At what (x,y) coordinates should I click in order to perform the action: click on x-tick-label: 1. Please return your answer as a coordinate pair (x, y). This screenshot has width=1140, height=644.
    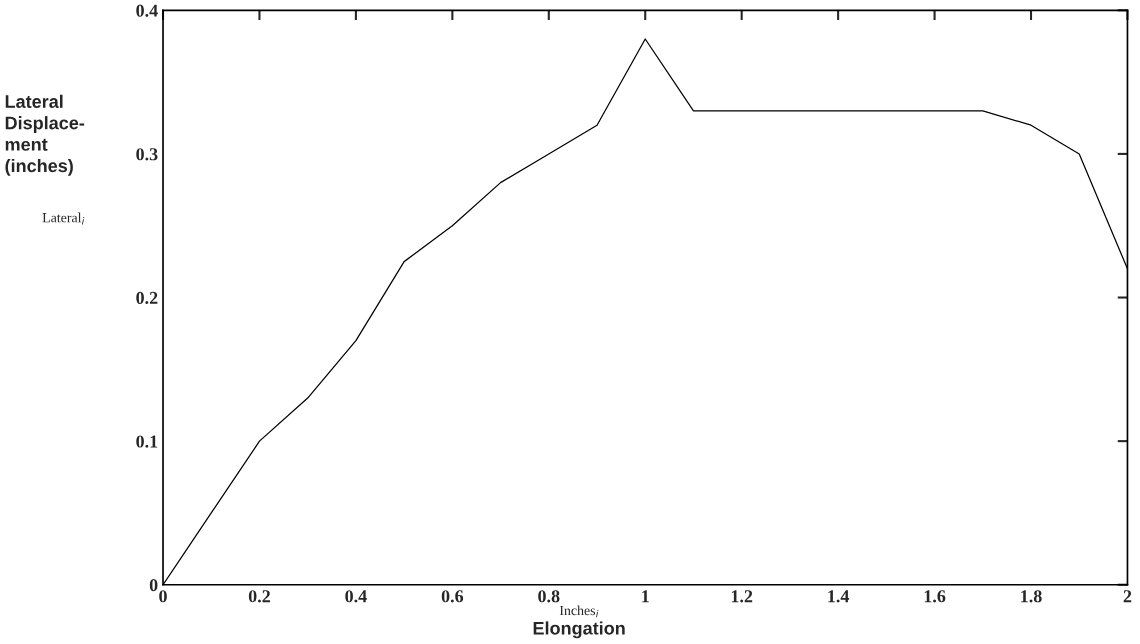
    Looking at the image, I should click on (645, 596).